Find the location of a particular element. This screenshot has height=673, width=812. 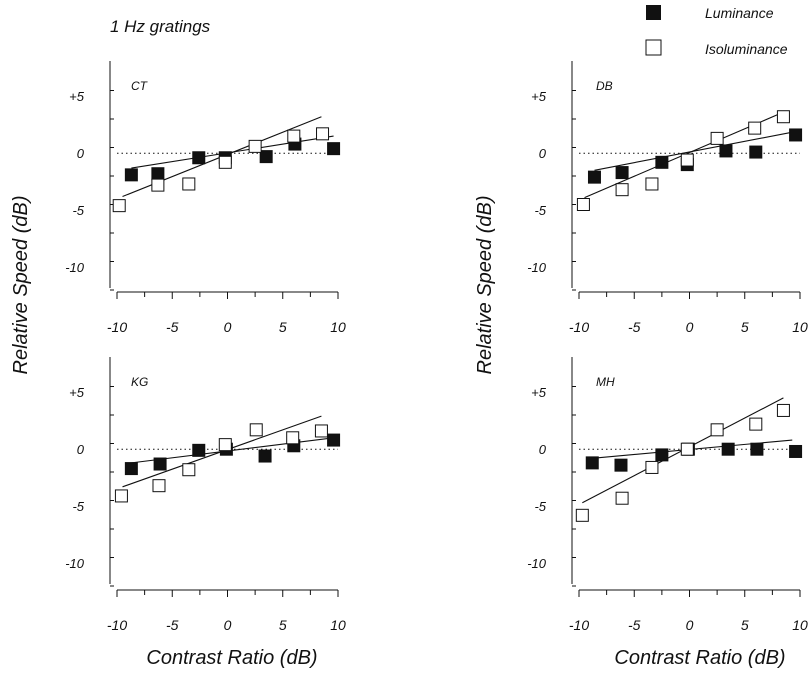

legend-marker-luminance is located at coordinates (653, 12).